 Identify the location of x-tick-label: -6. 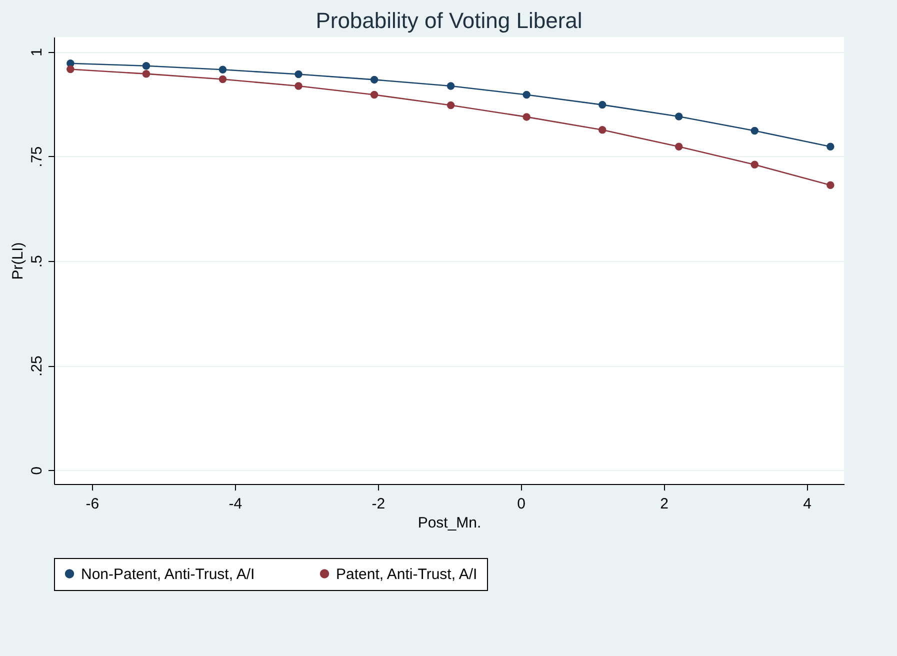
(93, 504).